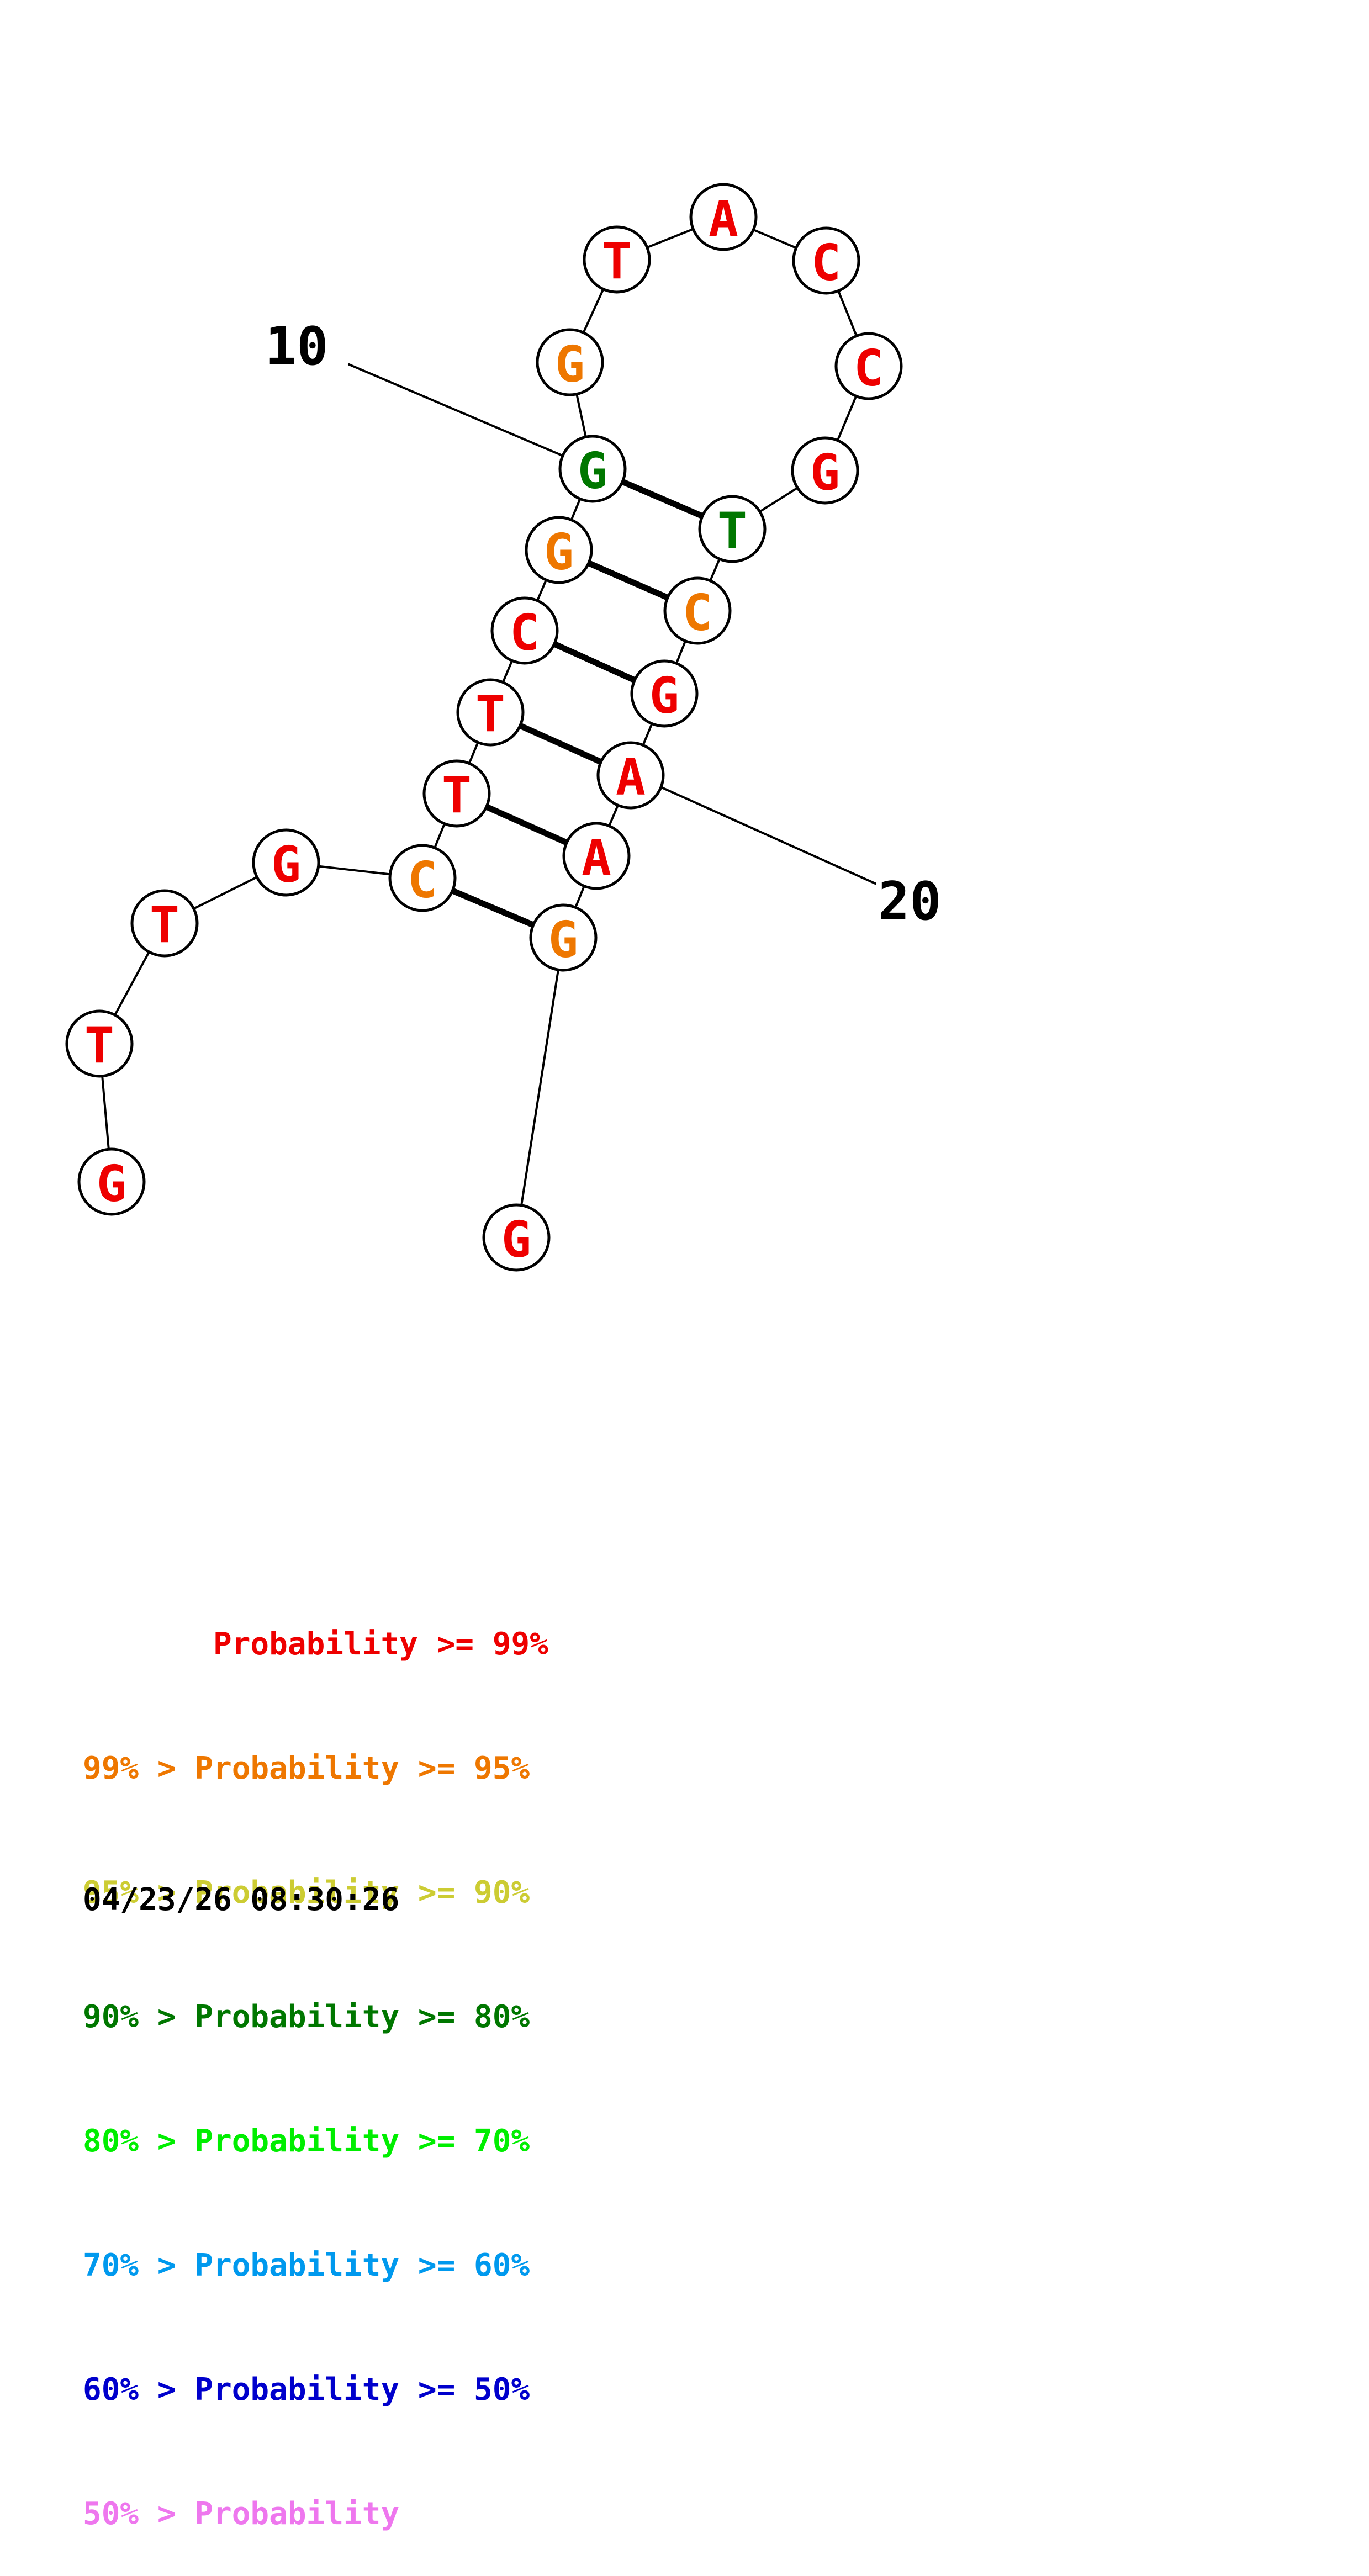 This screenshot has height=2576, width=1369. Describe the element at coordinates (241, 1900) in the screenshot. I see `timestamp: 04/23/26 08:30:26` at that location.